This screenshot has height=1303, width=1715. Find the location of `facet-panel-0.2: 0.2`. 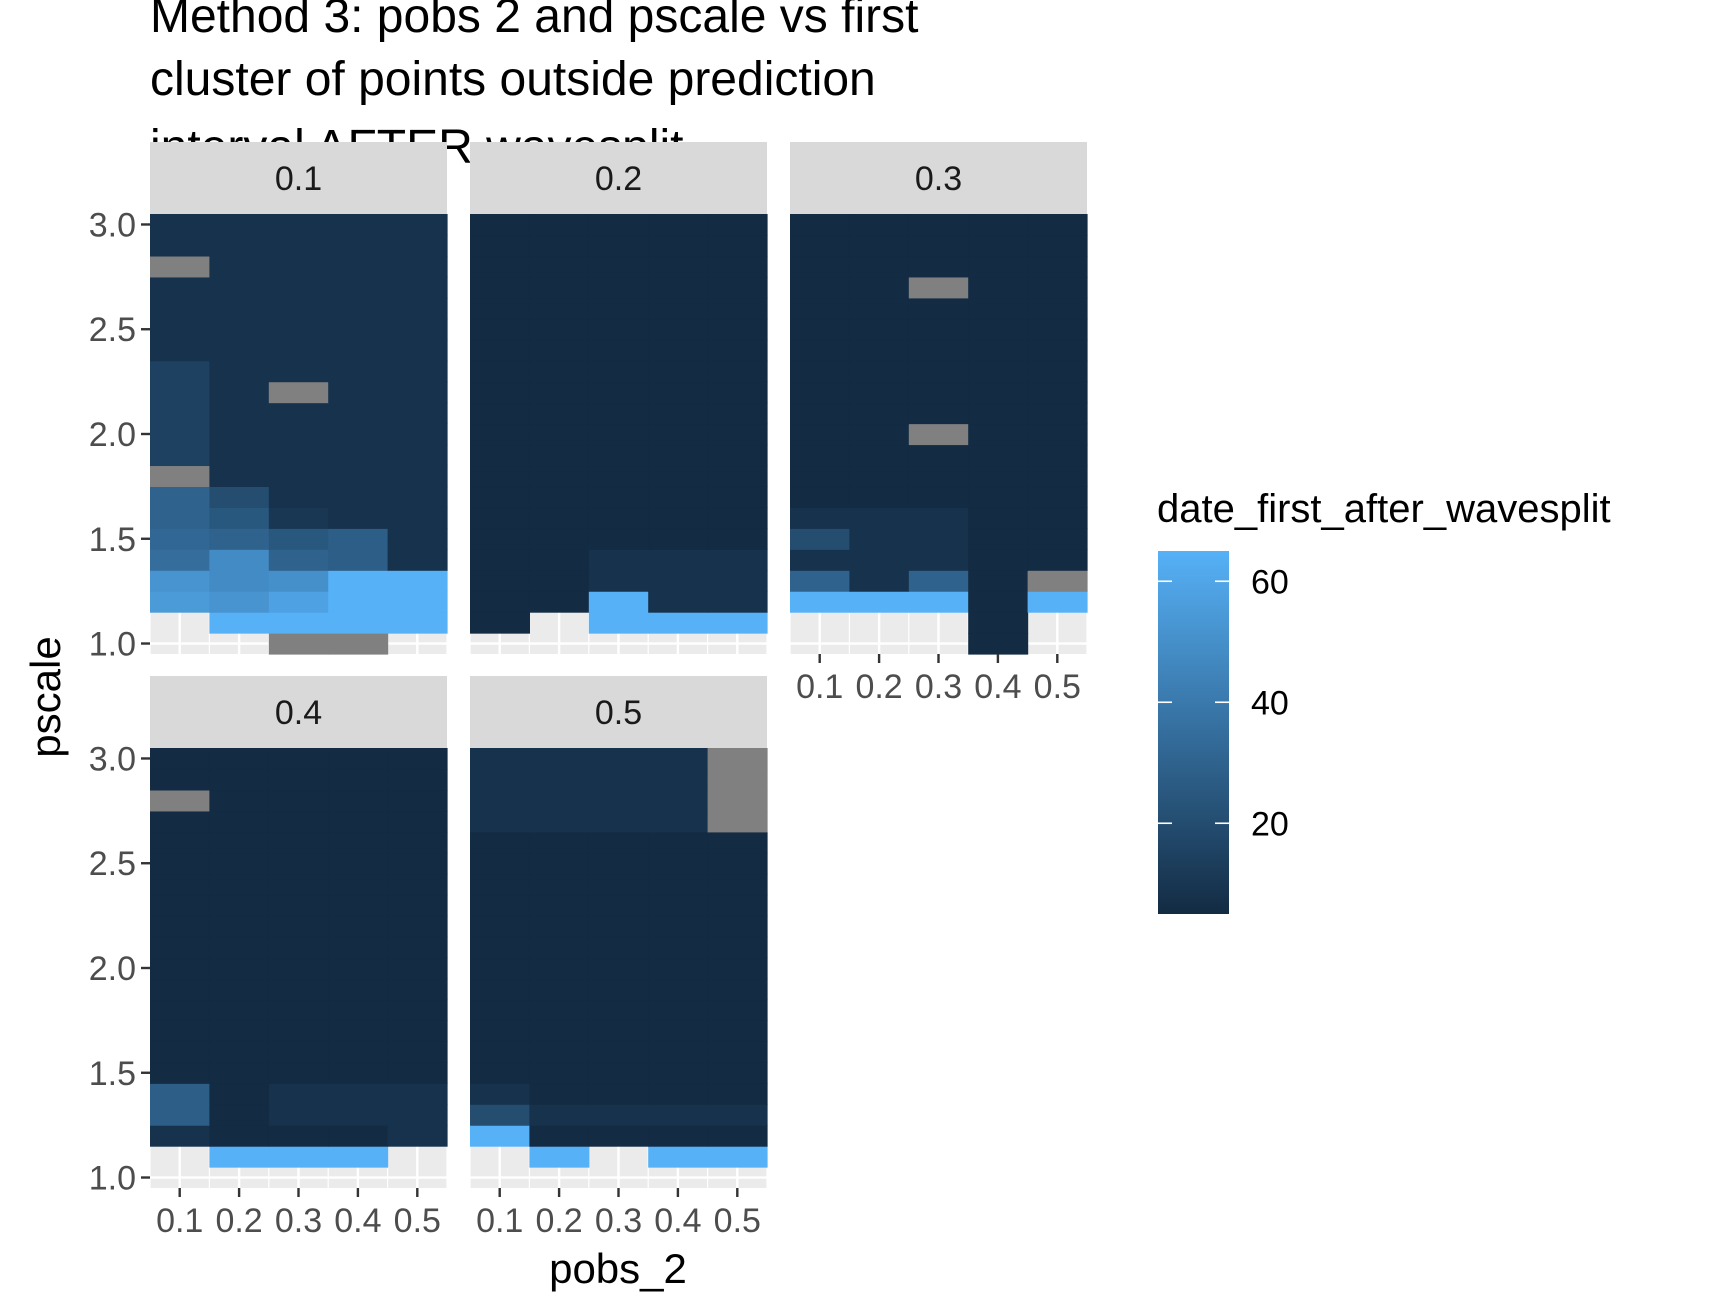

facet-panel-0.2: 0.2 is located at coordinates (618, 398).